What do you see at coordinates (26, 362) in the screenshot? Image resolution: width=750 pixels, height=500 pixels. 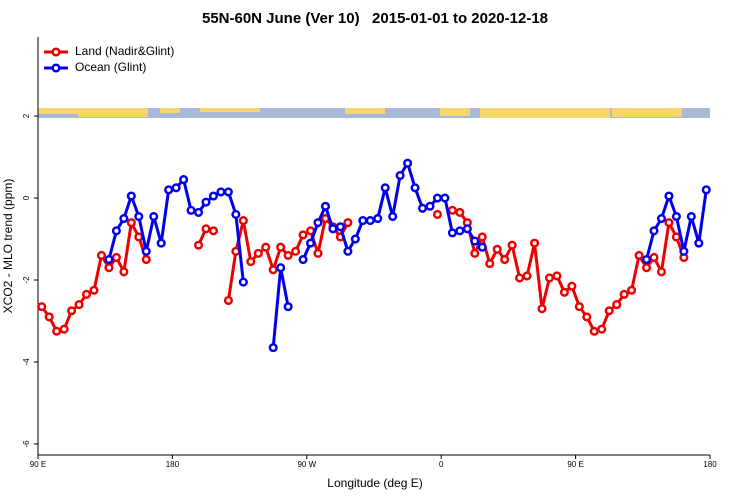 I see `y-tick-label: -4` at bounding box center [26, 362].